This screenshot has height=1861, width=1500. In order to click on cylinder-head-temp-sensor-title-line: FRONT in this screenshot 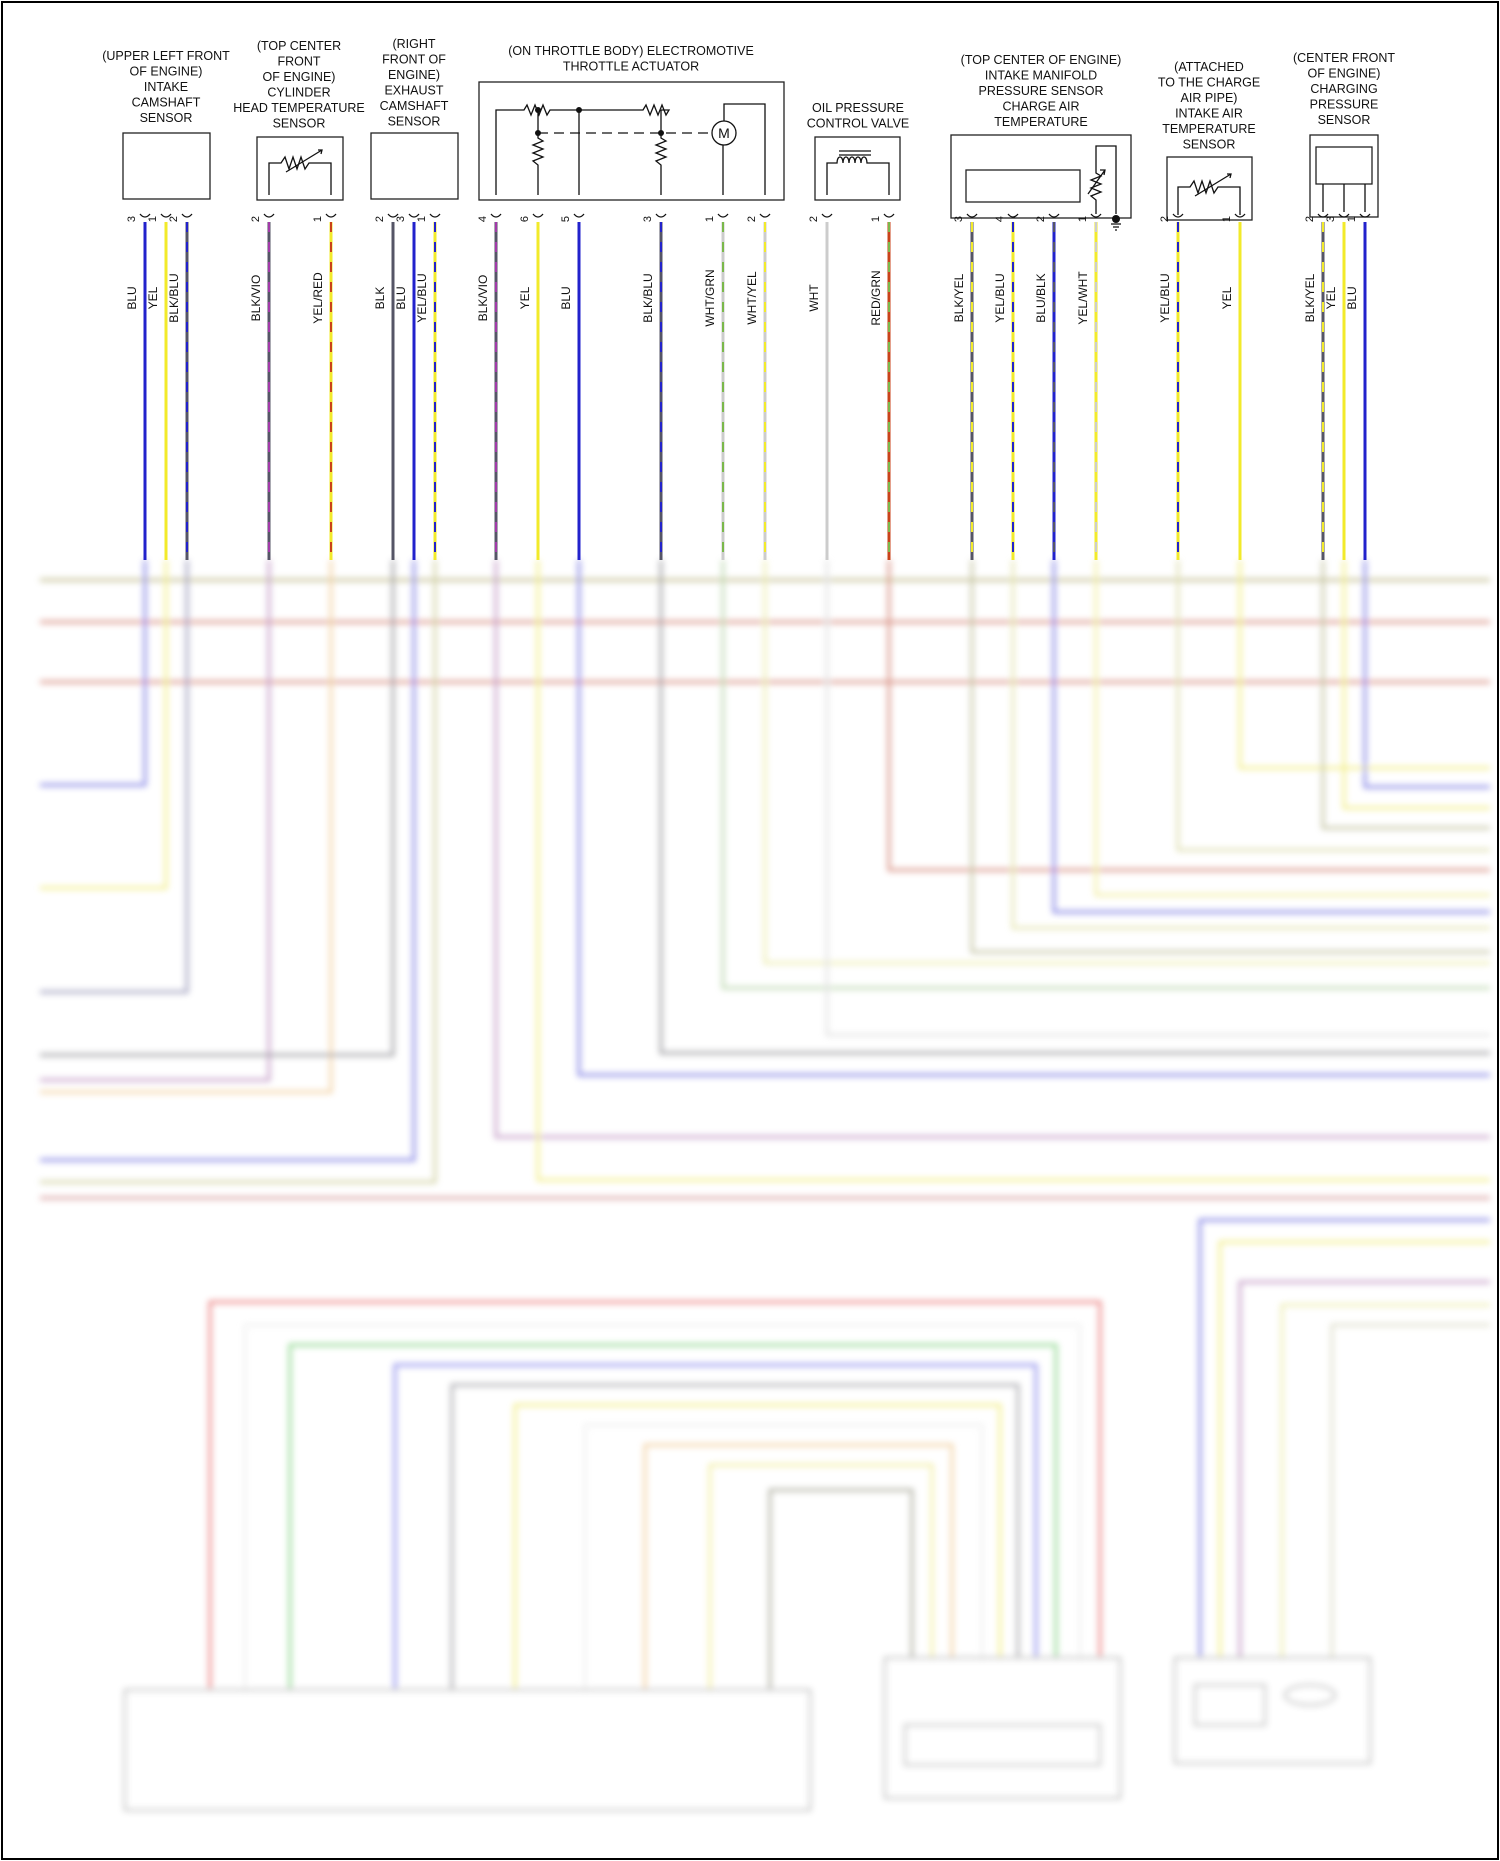, I will do `click(298, 62)`.